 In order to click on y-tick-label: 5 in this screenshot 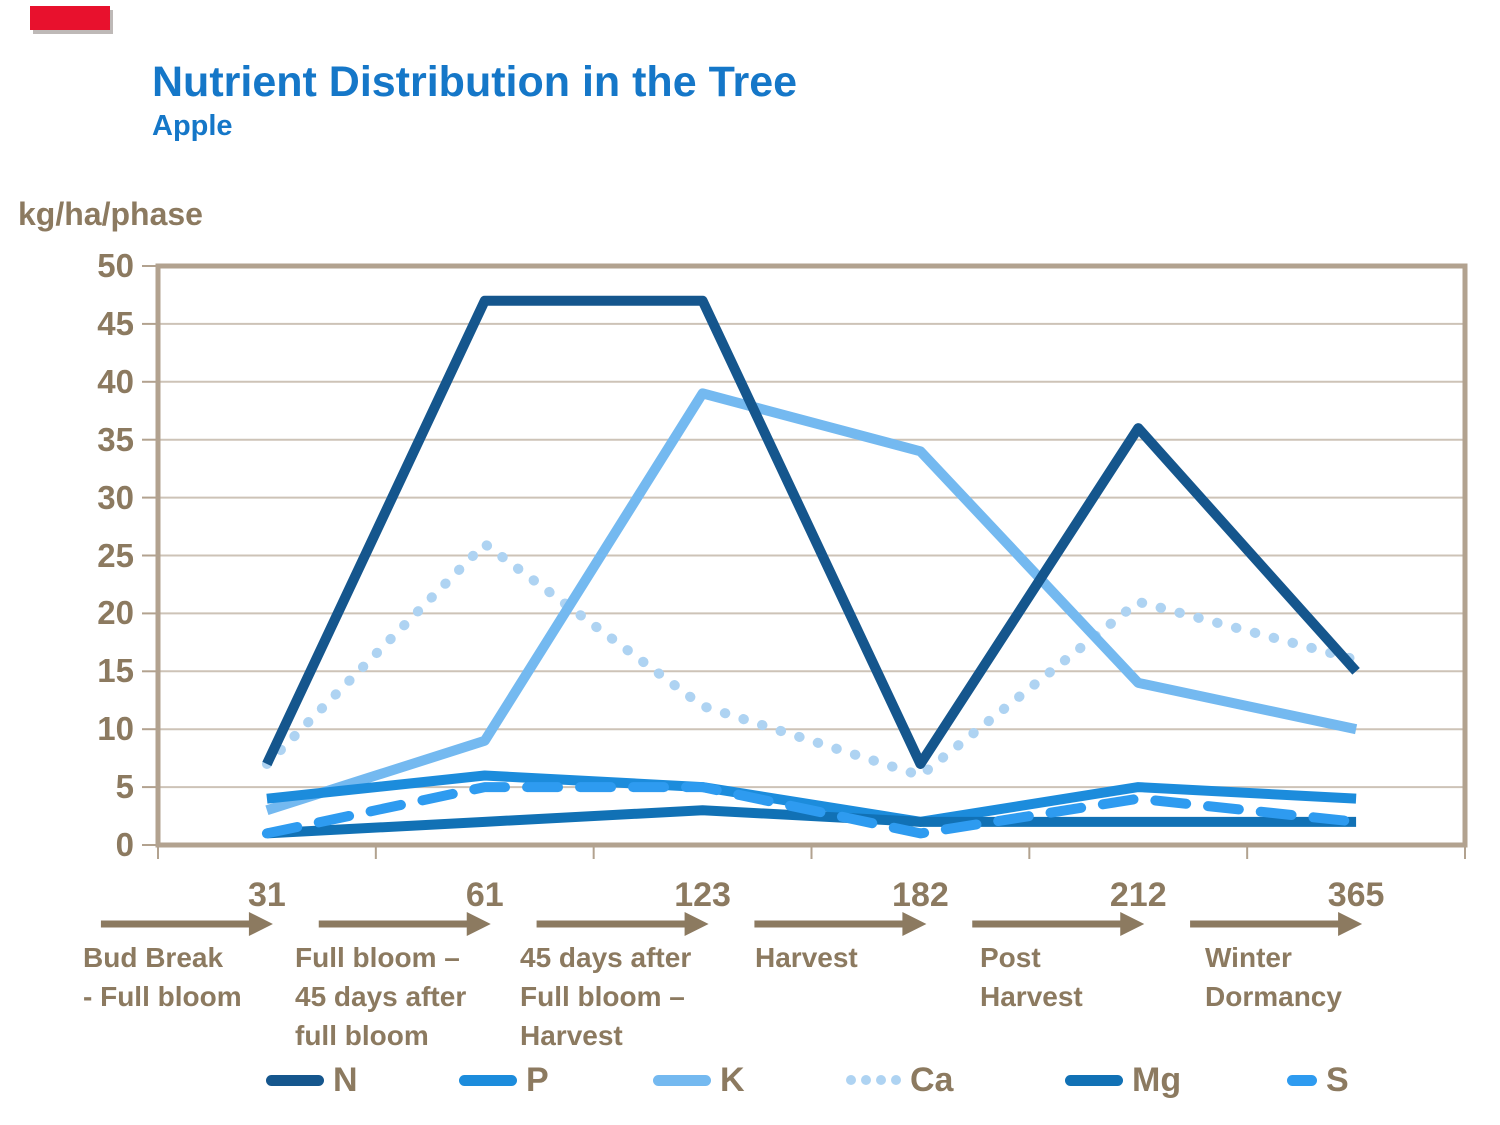, I will do `click(124, 787)`.